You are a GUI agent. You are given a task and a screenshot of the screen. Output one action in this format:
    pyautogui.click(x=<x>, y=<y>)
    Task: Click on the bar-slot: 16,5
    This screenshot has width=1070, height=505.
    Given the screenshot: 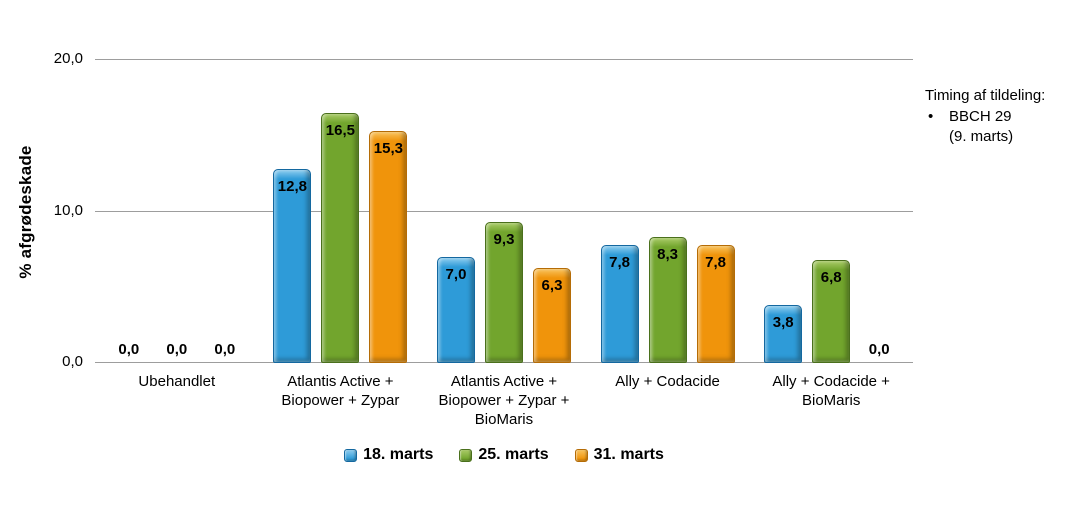 What is the action you would take?
    pyautogui.click(x=340, y=238)
    